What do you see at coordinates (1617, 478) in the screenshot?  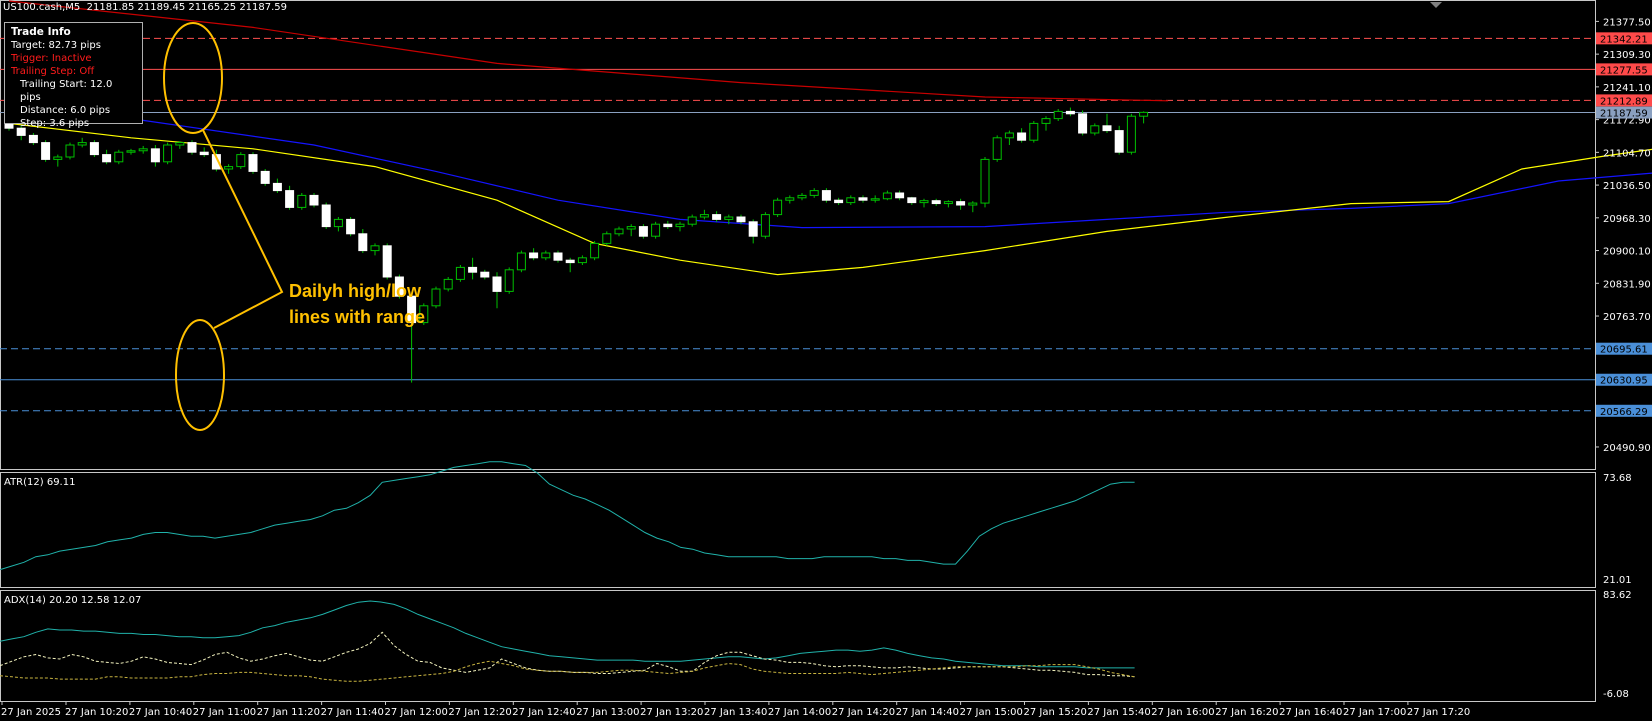 I see `atr-y-label: 73.68` at bounding box center [1617, 478].